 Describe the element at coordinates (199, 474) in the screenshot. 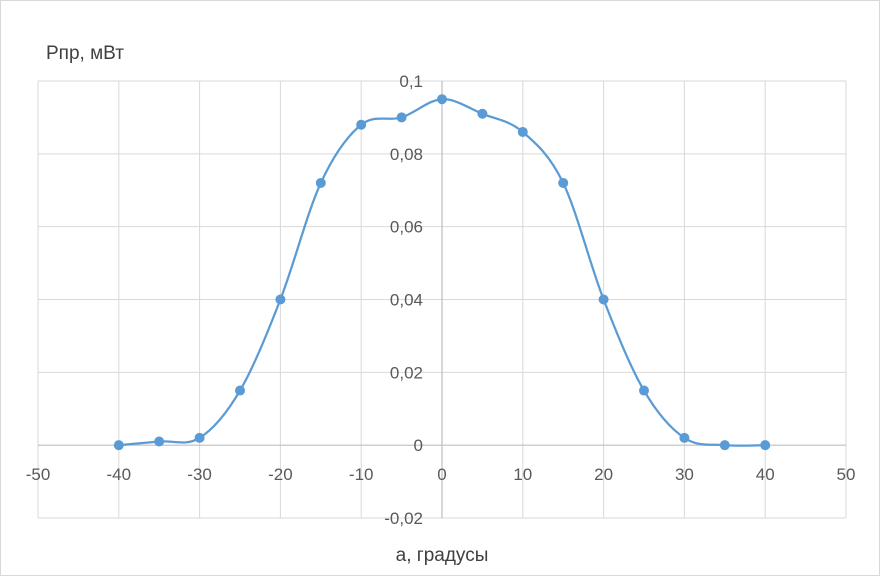

I see `x-tick-label: -30` at that location.